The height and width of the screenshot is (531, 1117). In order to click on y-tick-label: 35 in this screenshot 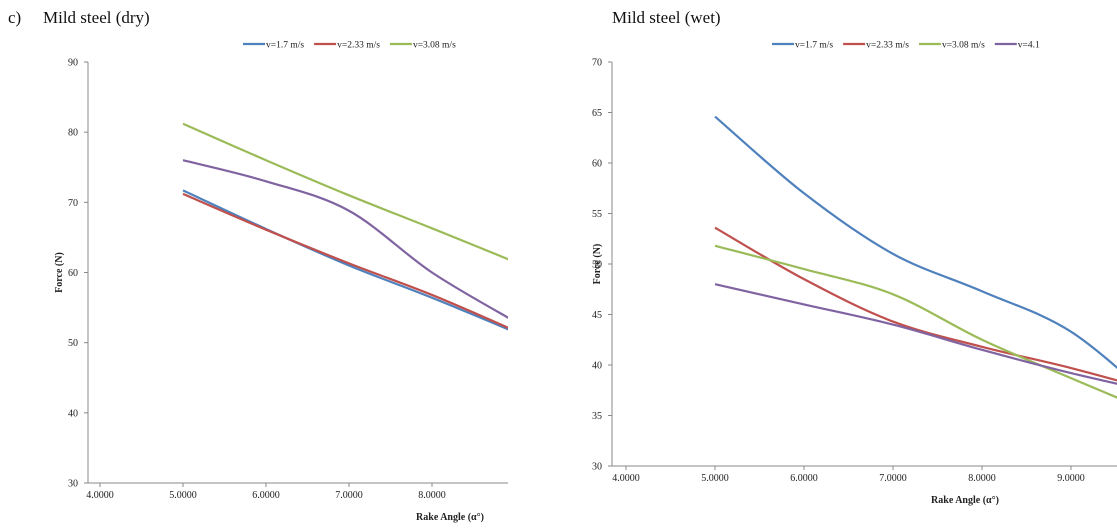, I will do `click(597, 416)`.